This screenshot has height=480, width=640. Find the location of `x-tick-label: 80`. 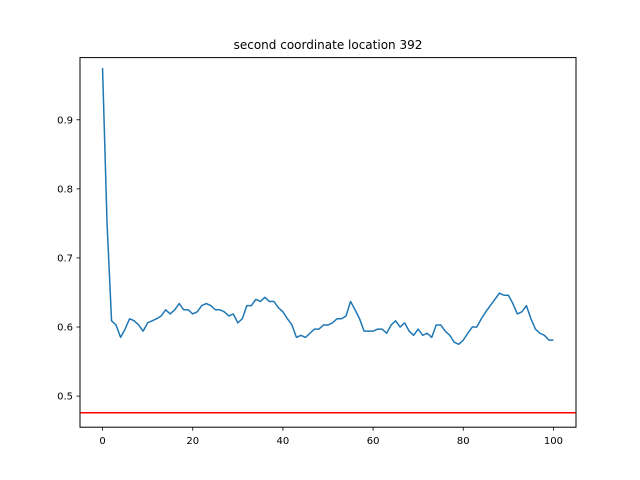

x-tick-label: 80 is located at coordinates (463, 441).